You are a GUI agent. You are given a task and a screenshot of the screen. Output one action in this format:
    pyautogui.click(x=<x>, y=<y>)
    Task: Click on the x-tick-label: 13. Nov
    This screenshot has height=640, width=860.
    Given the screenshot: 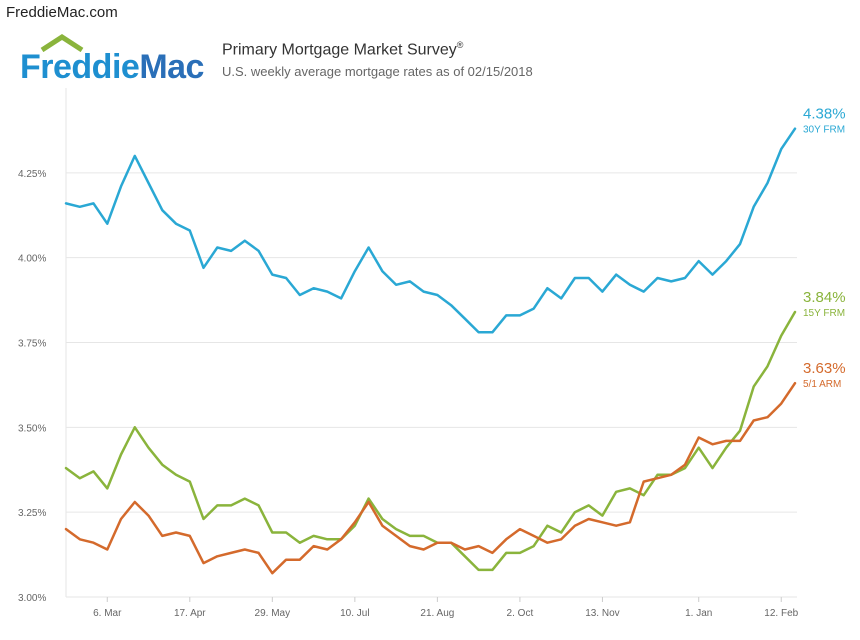 What is the action you would take?
    pyautogui.click(x=602, y=613)
    